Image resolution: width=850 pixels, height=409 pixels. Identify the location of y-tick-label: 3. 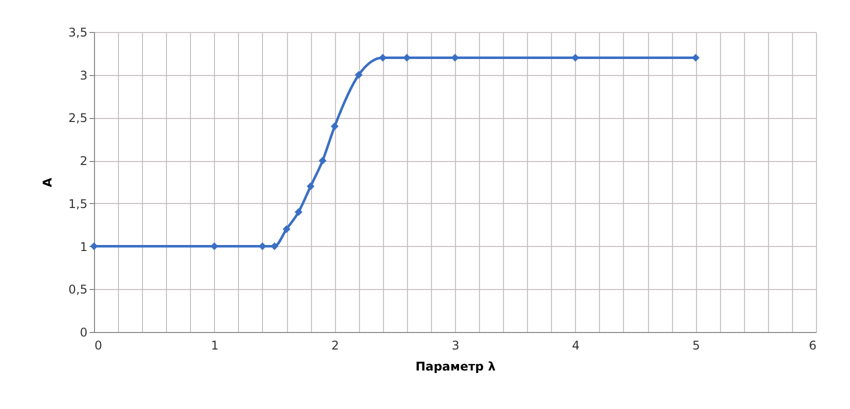
(84, 75).